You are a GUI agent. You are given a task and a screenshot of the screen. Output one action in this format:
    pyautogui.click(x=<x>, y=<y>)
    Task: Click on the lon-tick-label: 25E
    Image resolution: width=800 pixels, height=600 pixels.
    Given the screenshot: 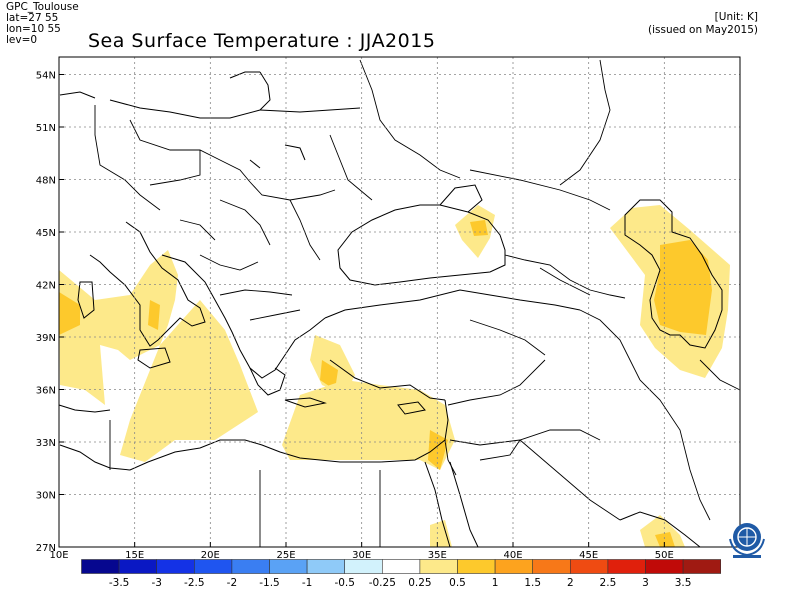 What is the action you would take?
    pyautogui.click(x=285, y=555)
    